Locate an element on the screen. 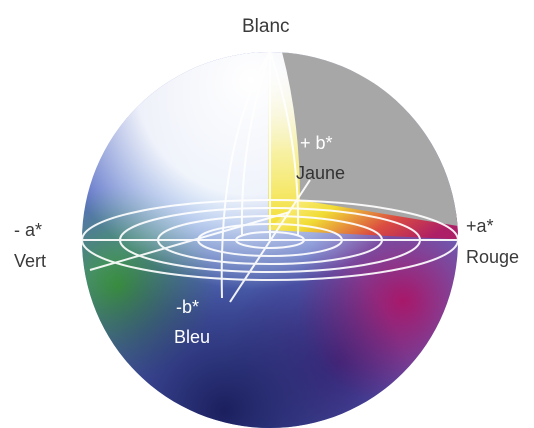  label-jaune: Jaune is located at coordinates (320, 173).